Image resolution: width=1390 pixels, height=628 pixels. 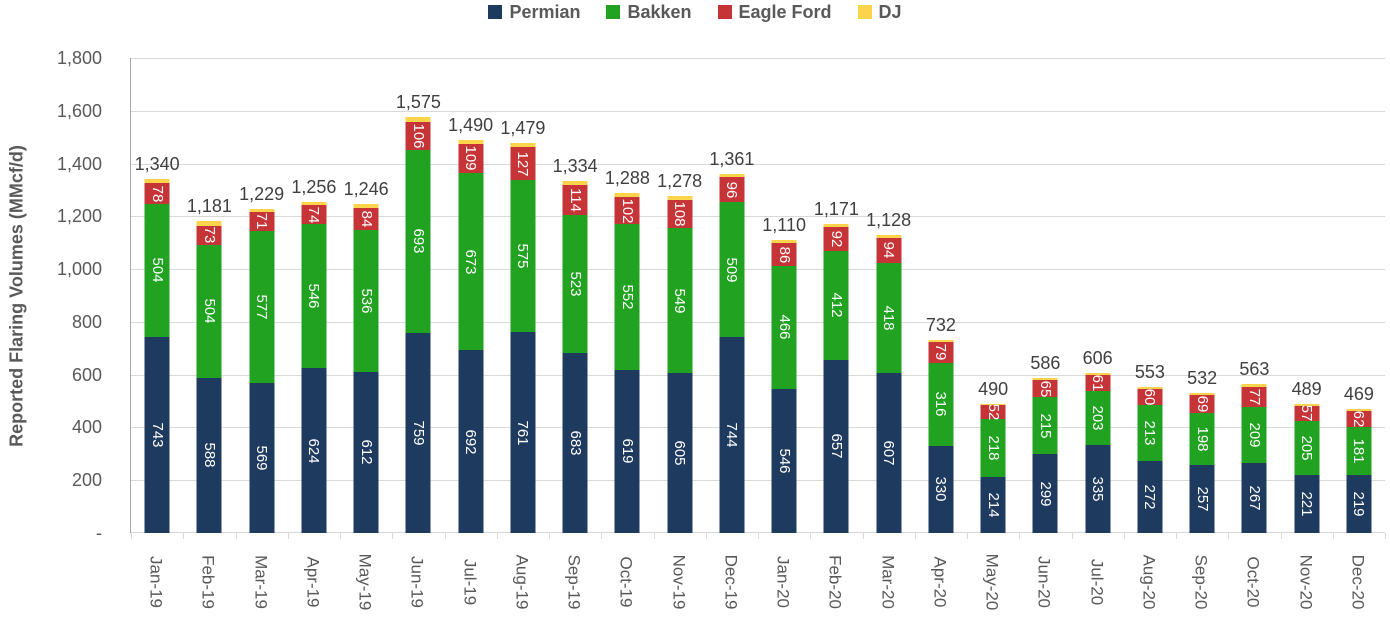 What do you see at coordinates (545, 12) in the screenshot?
I see `legend-label: Permian` at bounding box center [545, 12].